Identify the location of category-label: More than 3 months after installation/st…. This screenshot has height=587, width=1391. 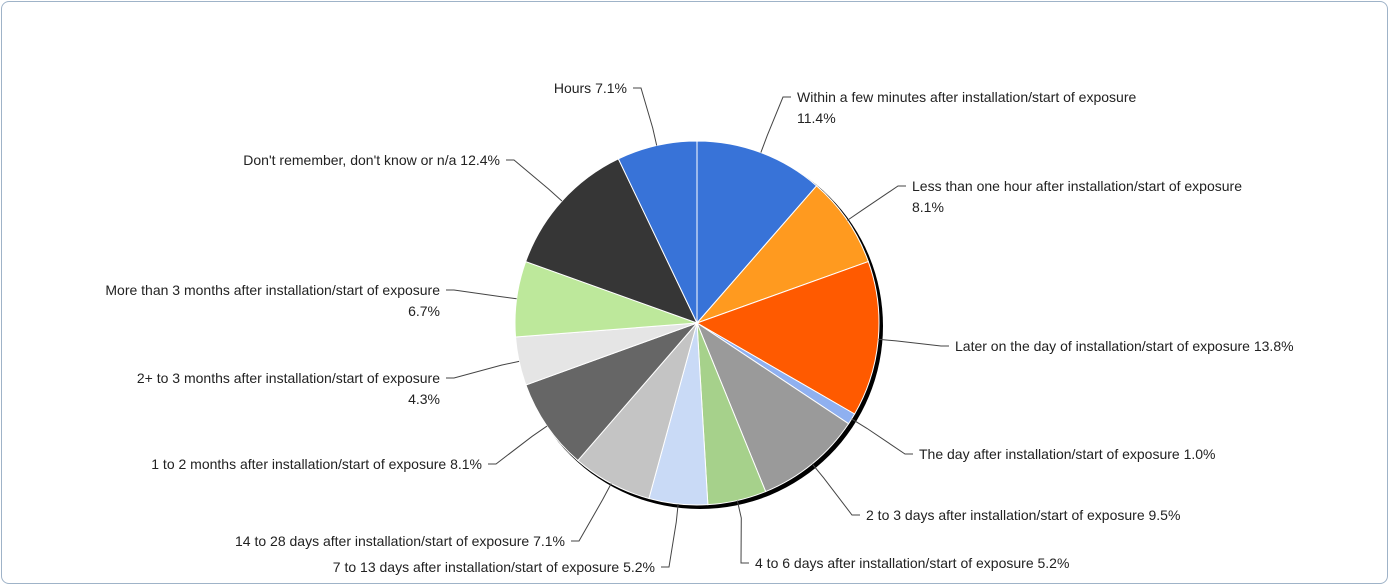
(272, 290).